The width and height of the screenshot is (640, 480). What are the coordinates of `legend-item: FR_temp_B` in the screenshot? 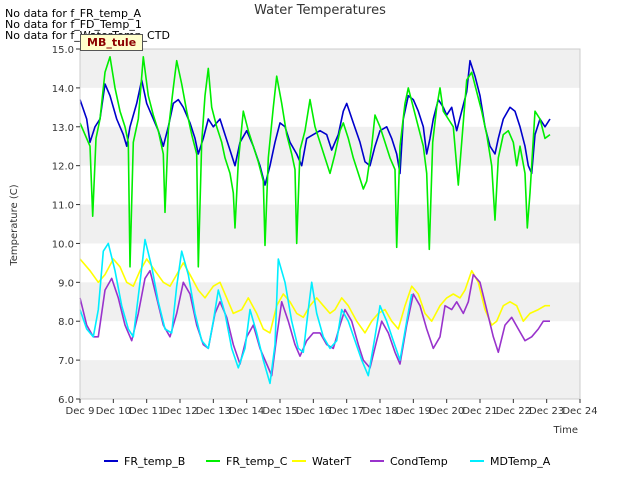 It's located at (144, 461).